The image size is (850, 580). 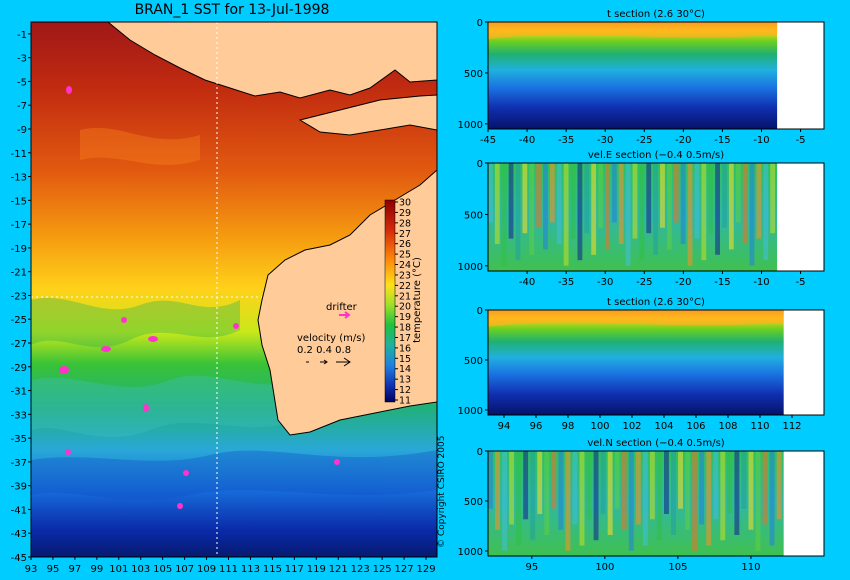 I want to click on t-section-longitude-surface-layer, so click(x=636, y=318).